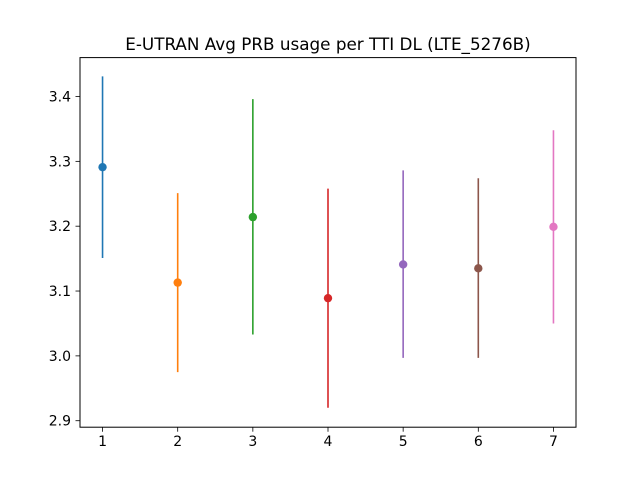 The height and width of the screenshot is (480, 640). Describe the element at coordinates (328, 442) in the screenshot. I see `x-tick-label: 4` at that location.